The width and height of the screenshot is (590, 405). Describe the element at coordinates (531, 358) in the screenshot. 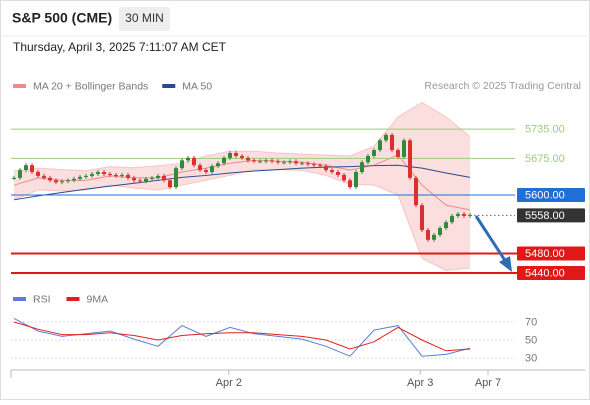

I see `y-tick-label: 30` at that location.